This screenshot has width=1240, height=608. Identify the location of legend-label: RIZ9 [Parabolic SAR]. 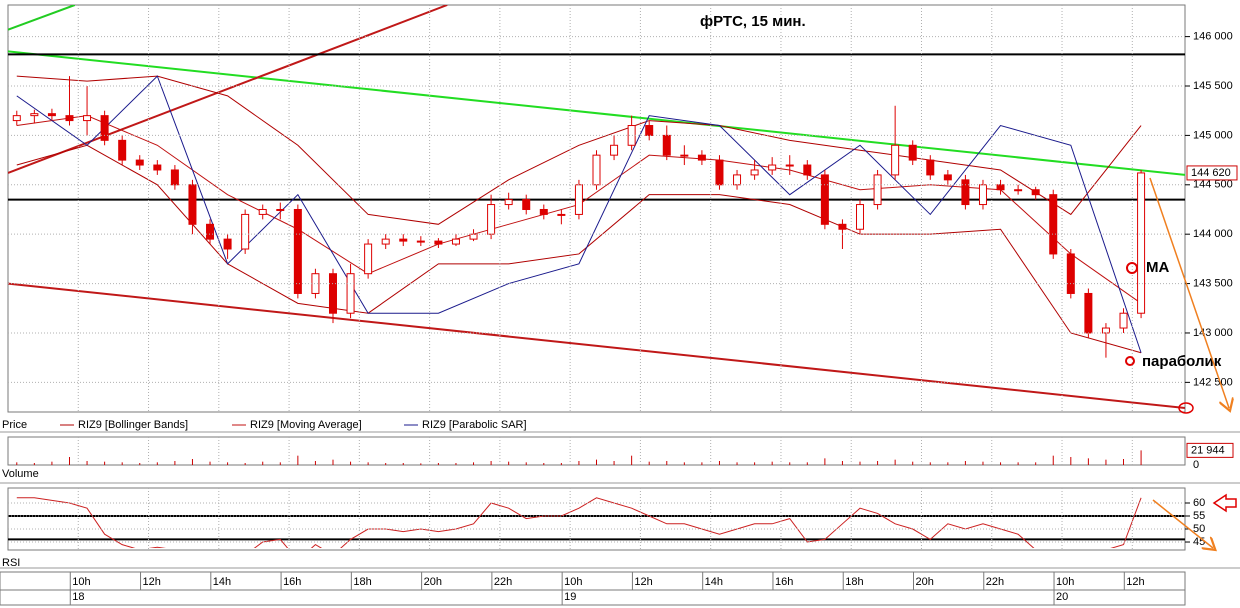
(474, 425).